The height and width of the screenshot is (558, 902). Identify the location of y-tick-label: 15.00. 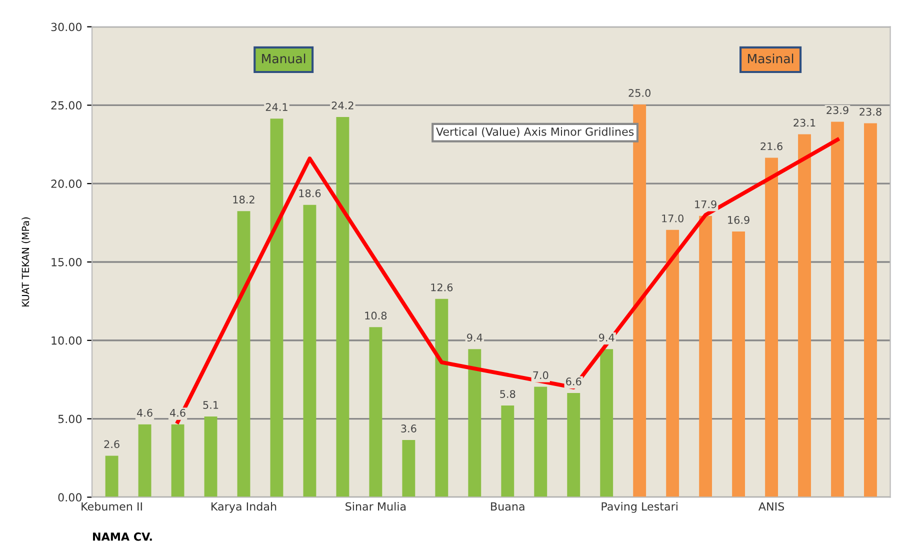
(67, 262).